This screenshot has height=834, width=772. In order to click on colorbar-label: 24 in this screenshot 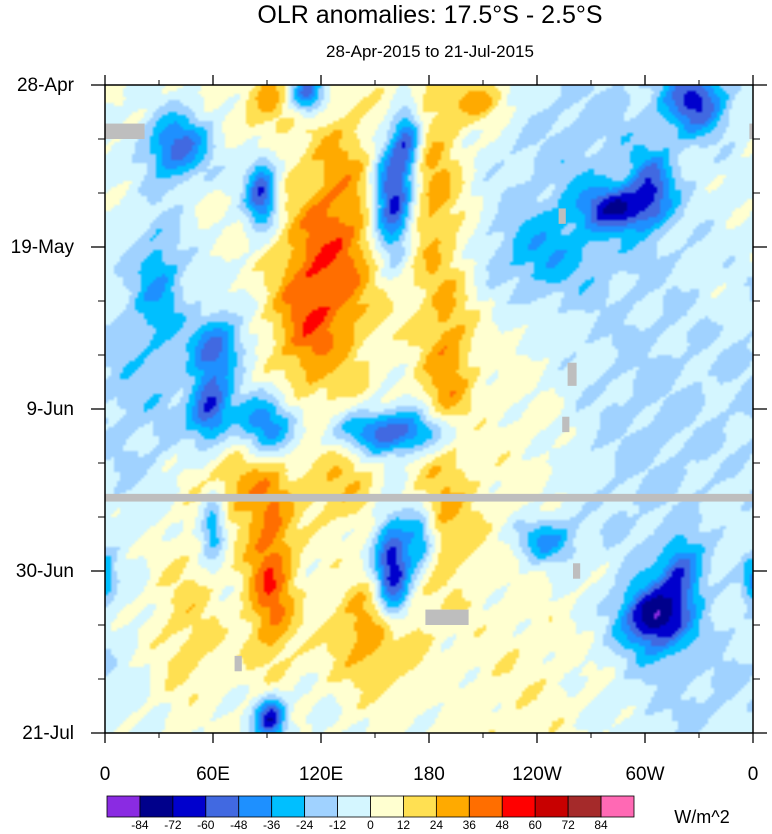, I will do `click(437, 825)`.